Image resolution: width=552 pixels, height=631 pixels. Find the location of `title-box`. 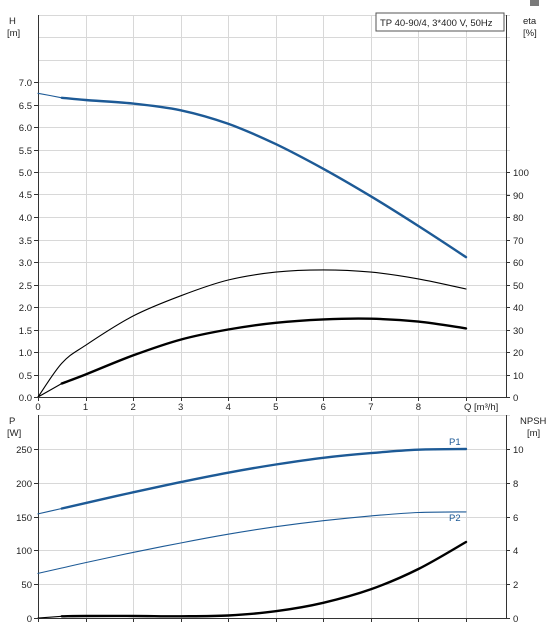

title-box is located at coordinates (440, 22).